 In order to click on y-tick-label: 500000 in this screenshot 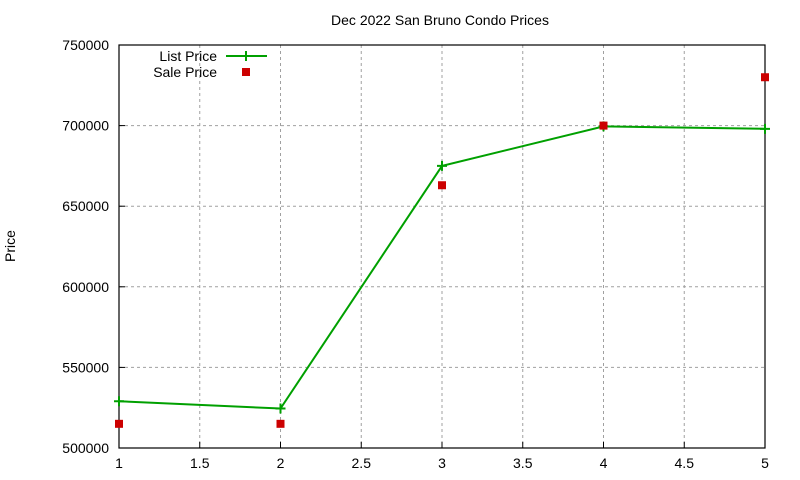, I will do `click(85, 448)`.